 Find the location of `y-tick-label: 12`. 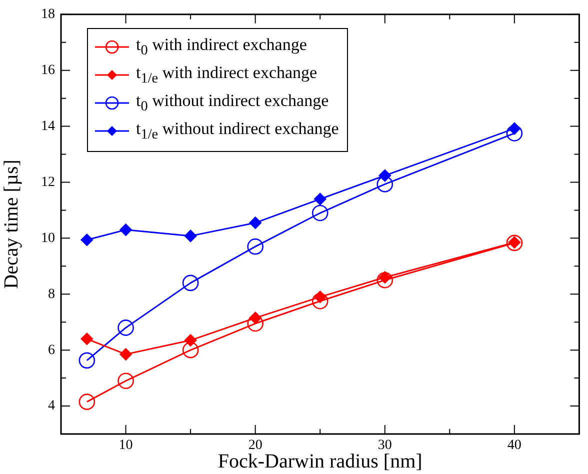

y-tick-label: 12 is located at coordinates (48, 182).